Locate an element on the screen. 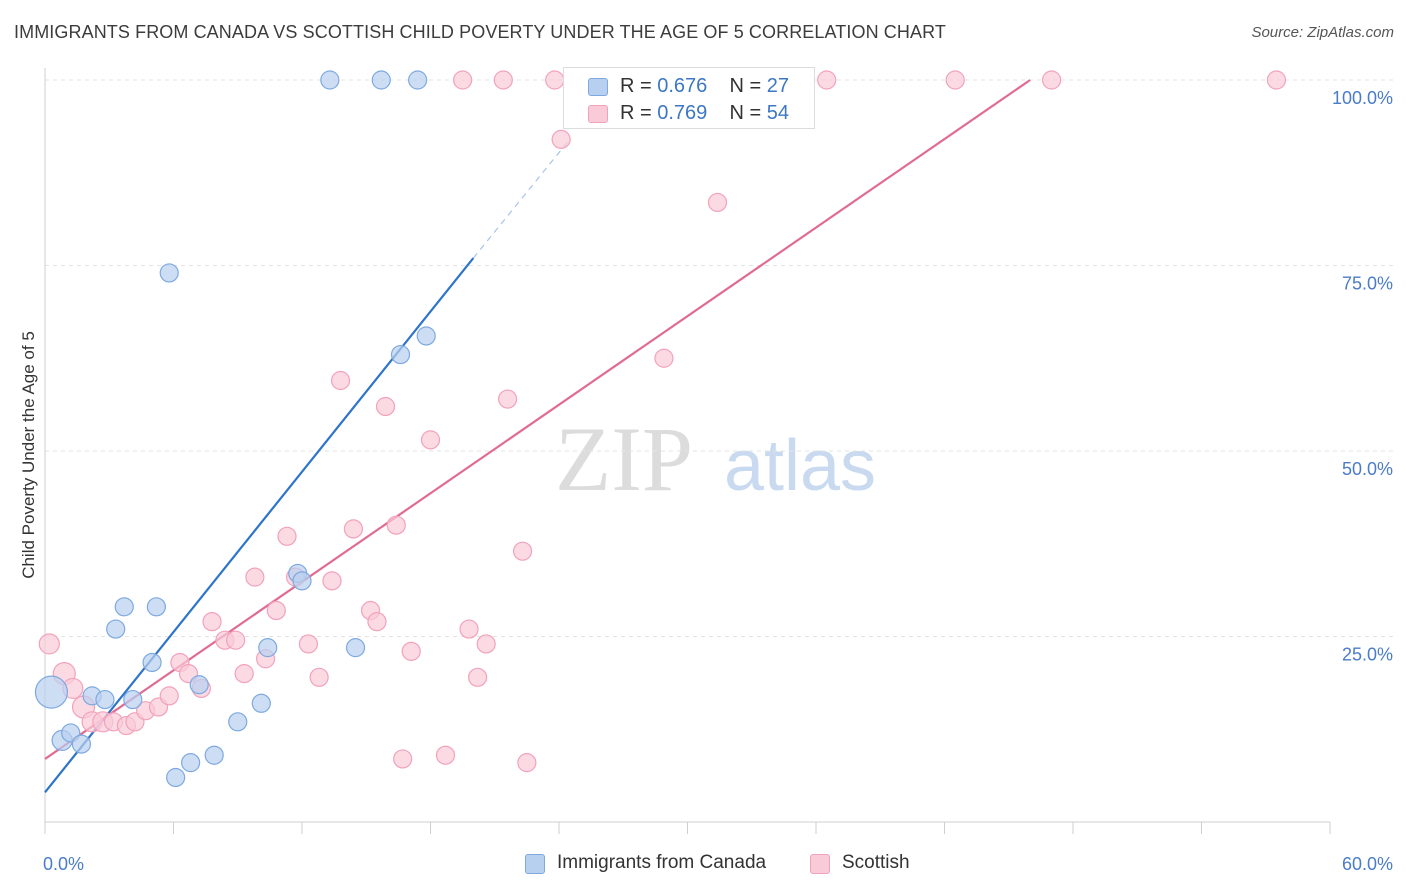  y-tick-label: 75.0% is located at coordinates (1367, 284).